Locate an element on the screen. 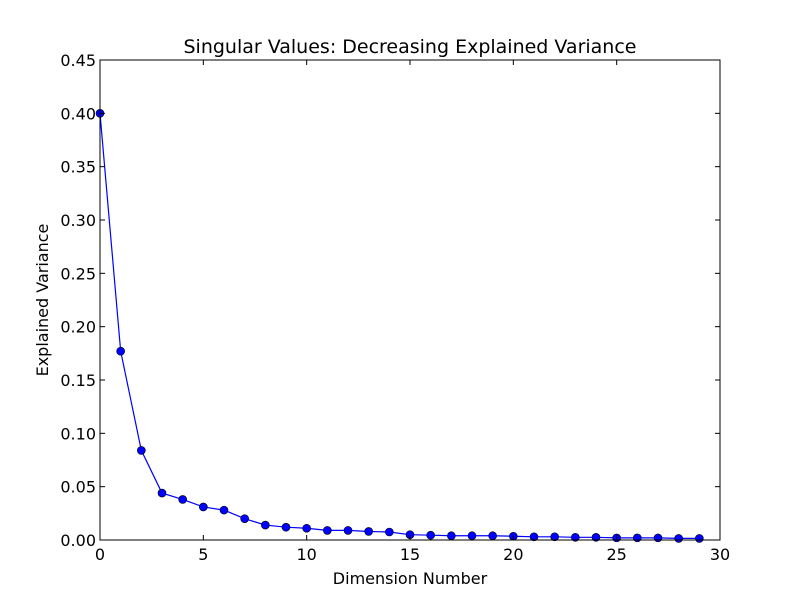 The width and height of the screenshot is (800, 600). y-tick-label: 0.25 is located at coordinates (78, 273).